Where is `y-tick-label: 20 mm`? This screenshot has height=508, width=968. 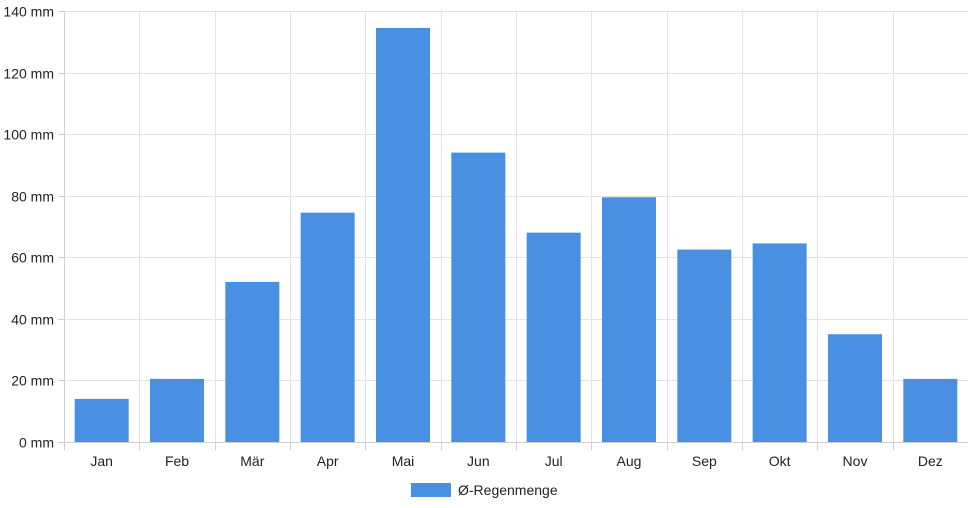 y-tick-label: 20 mm is located at coordinates (32, 381).